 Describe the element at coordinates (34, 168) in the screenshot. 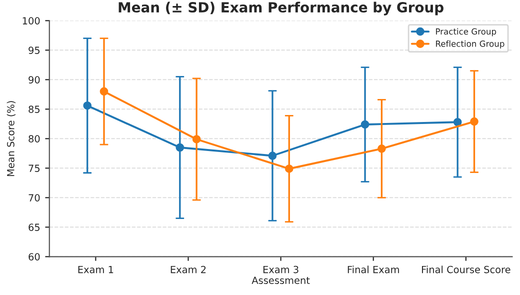

I see `y-tick-label: 75` at that location.